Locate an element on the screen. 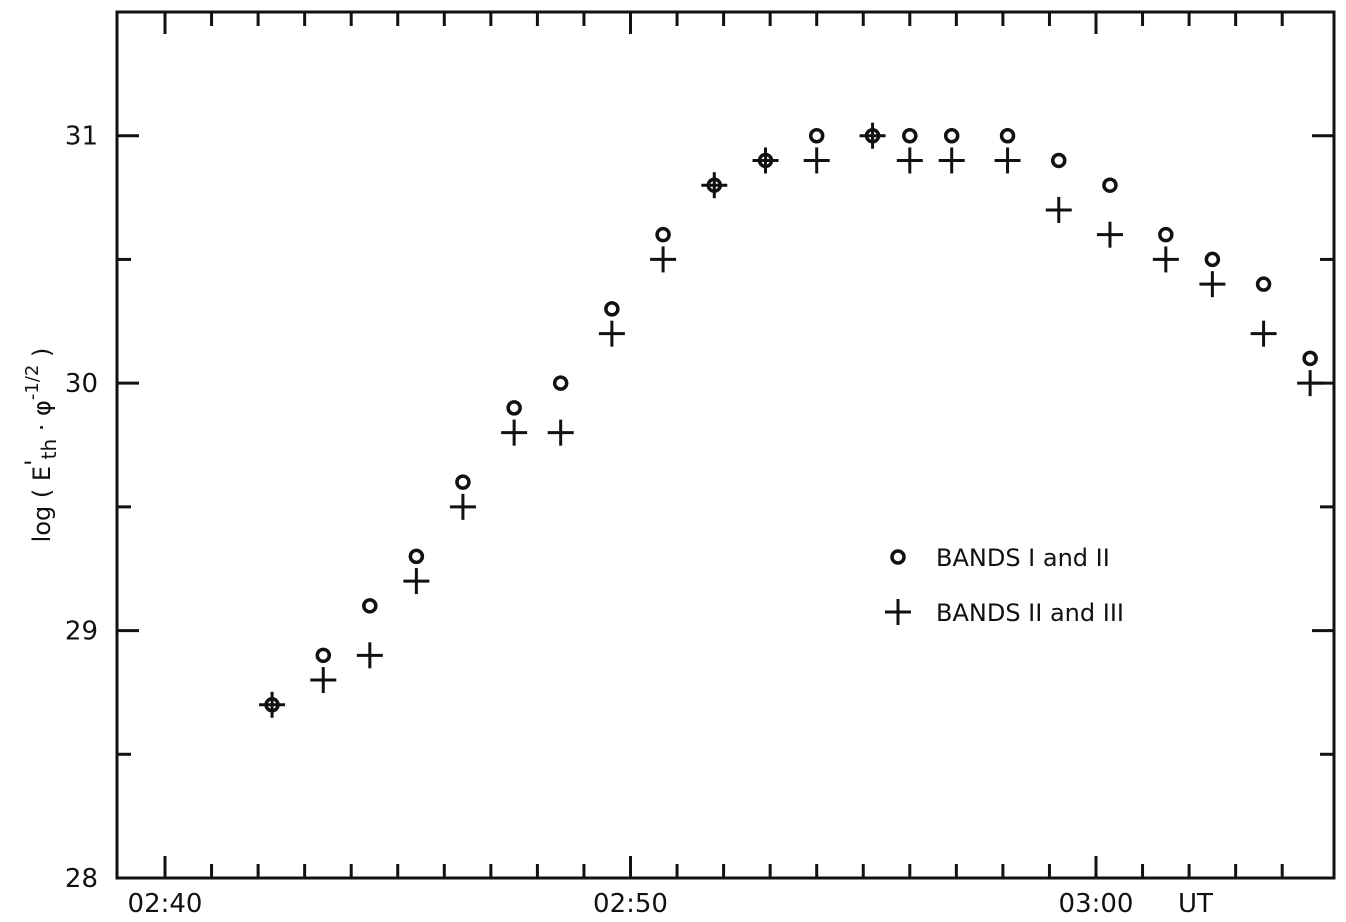  x-tick-label: 02:40 is located at coordinates (165, 904).